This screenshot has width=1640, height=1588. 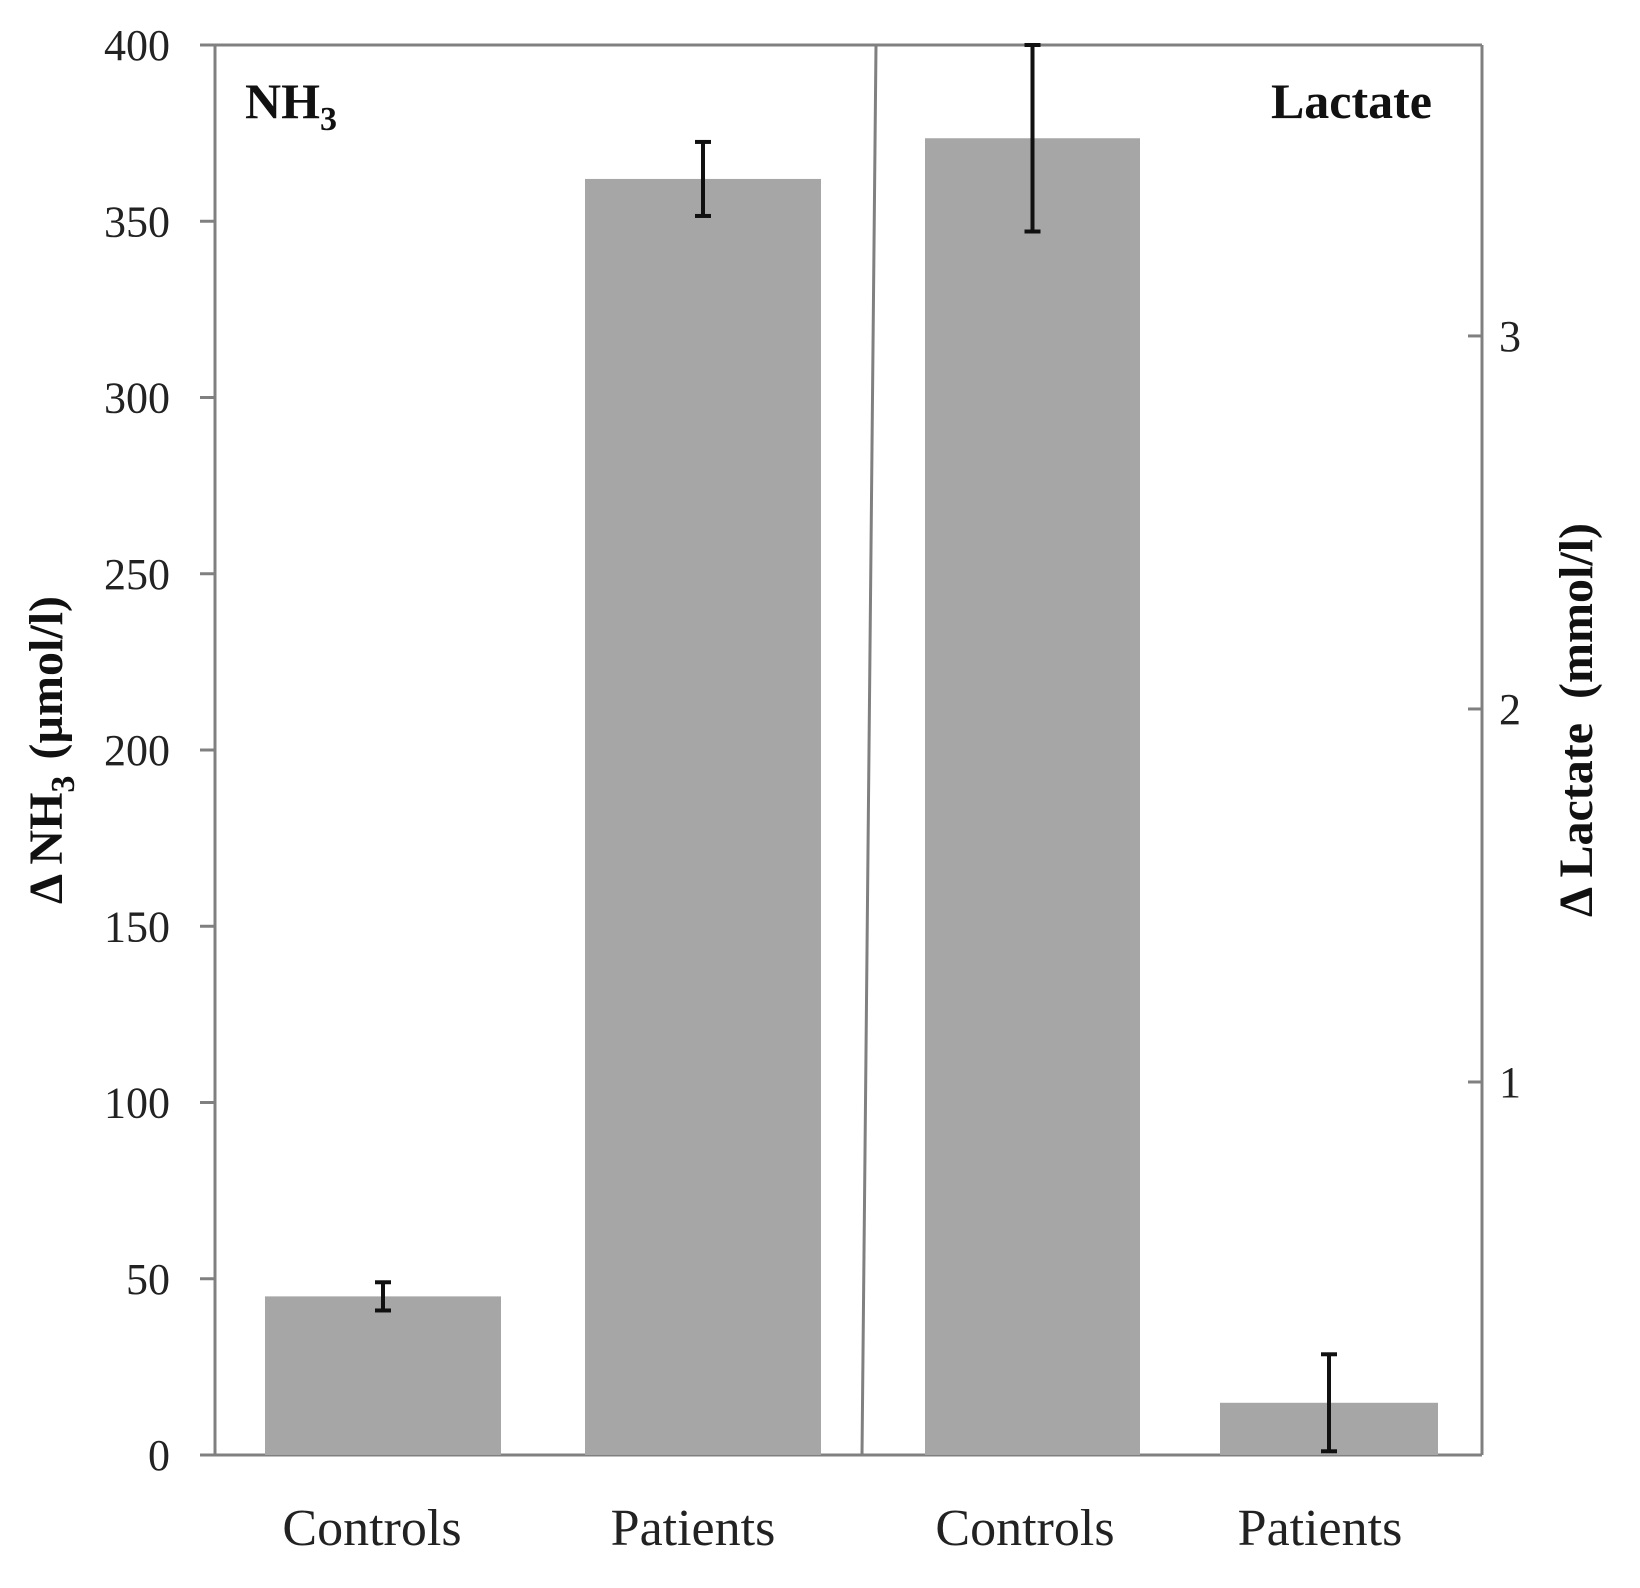 I want to click on left-tick-label: 0, so click(x=159, y=1455).